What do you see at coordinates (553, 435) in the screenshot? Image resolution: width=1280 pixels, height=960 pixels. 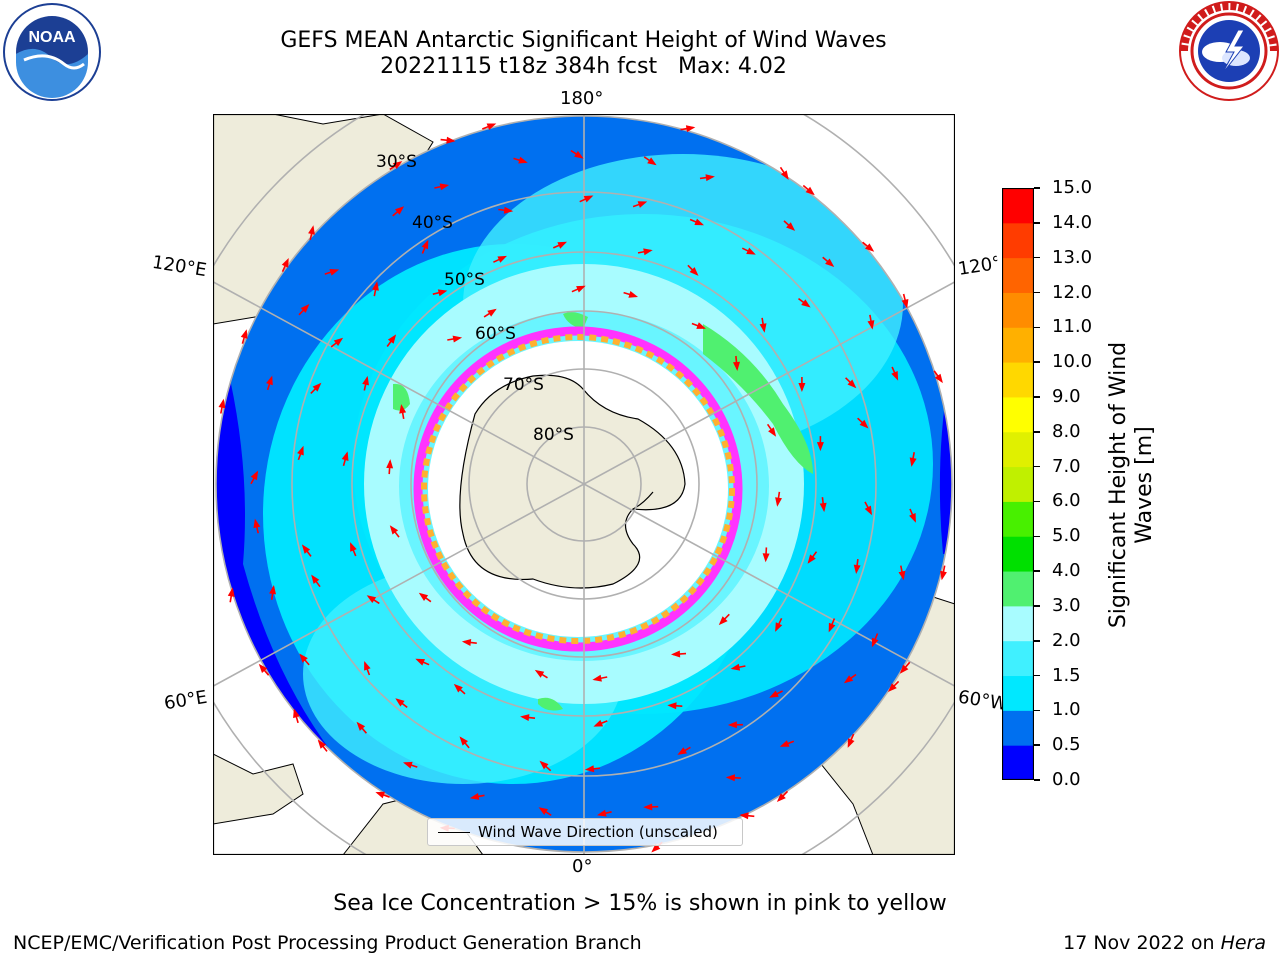 I see `lat-label-80s: 80°S` at bounding box center [553, 435].